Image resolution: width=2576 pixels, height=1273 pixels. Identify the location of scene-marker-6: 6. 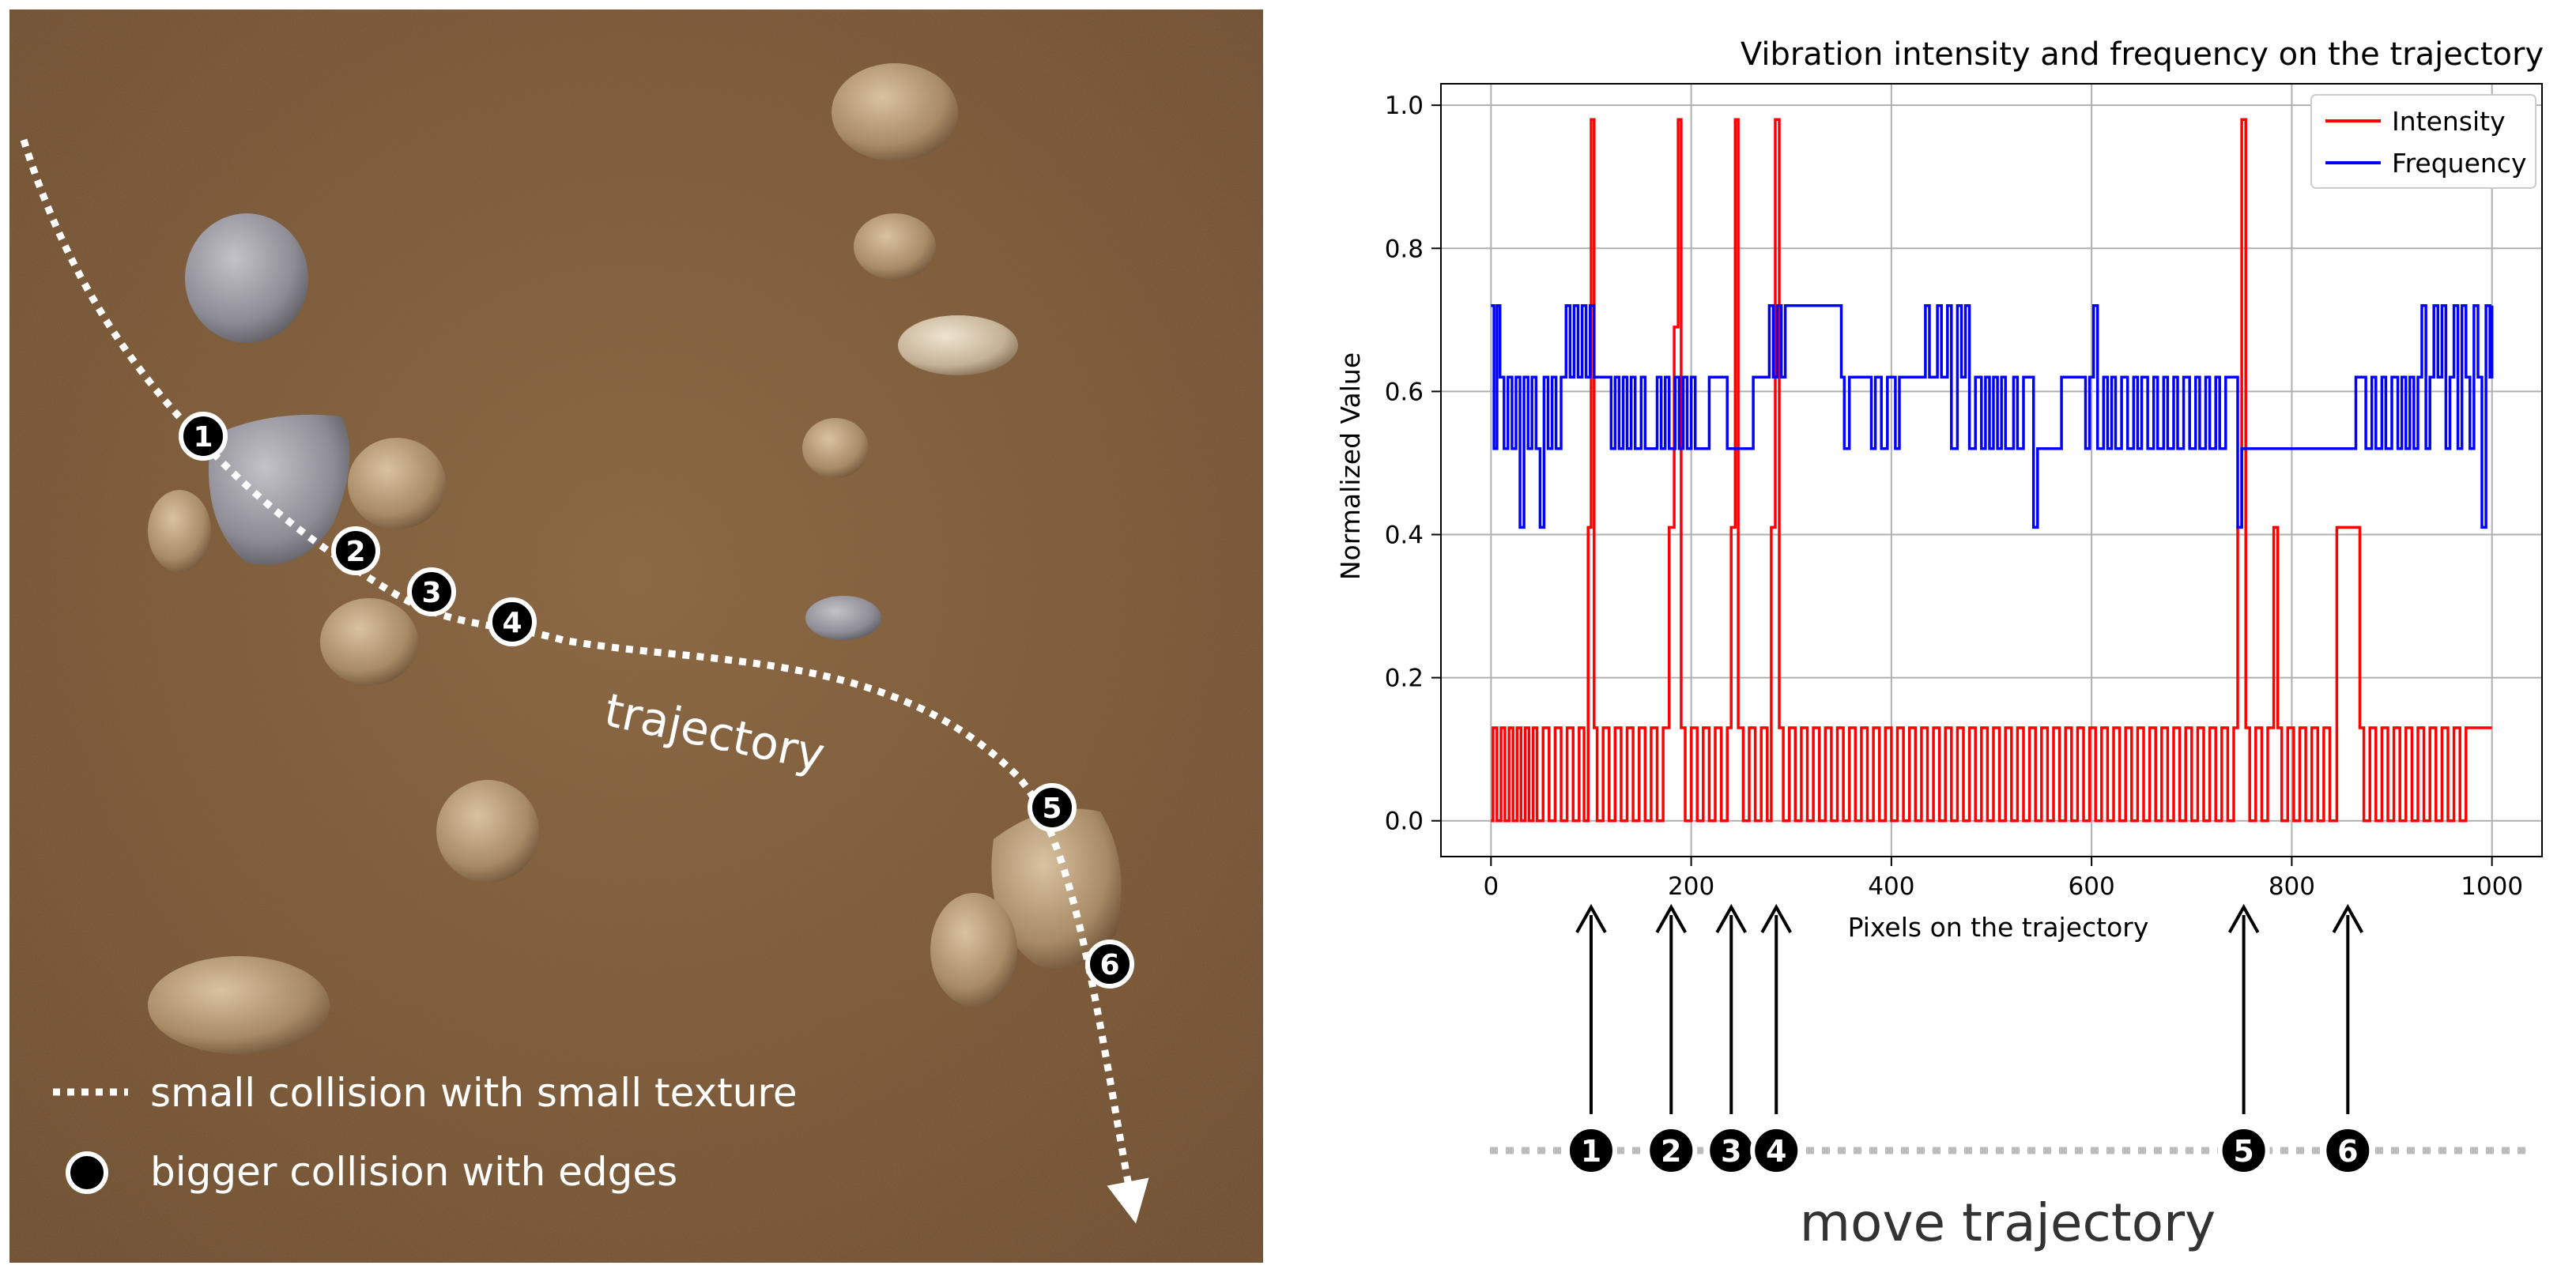
(1109, 964).